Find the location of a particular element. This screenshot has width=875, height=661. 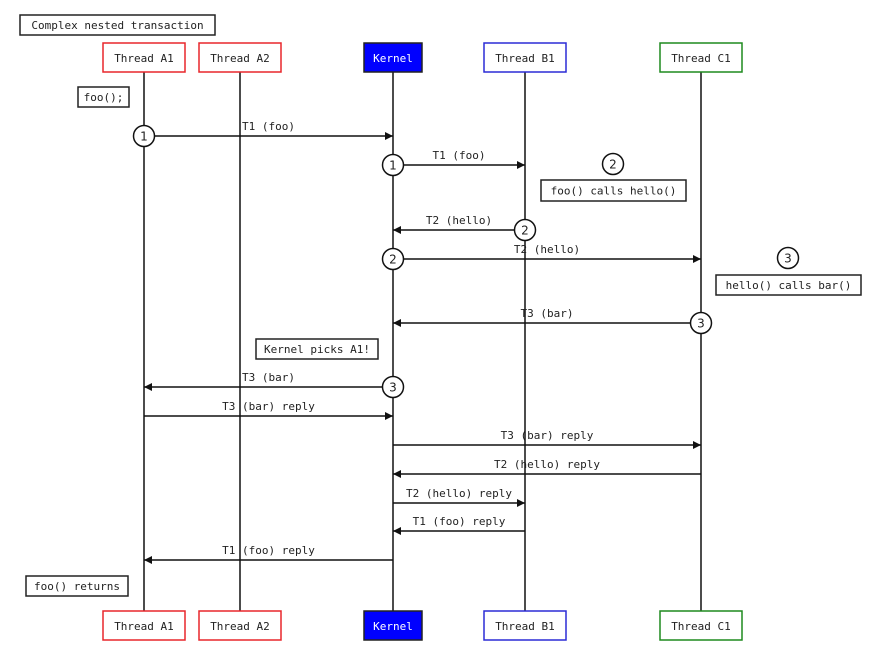

participant-b1-top: Thread B1 is located at coordinates (525, 57).